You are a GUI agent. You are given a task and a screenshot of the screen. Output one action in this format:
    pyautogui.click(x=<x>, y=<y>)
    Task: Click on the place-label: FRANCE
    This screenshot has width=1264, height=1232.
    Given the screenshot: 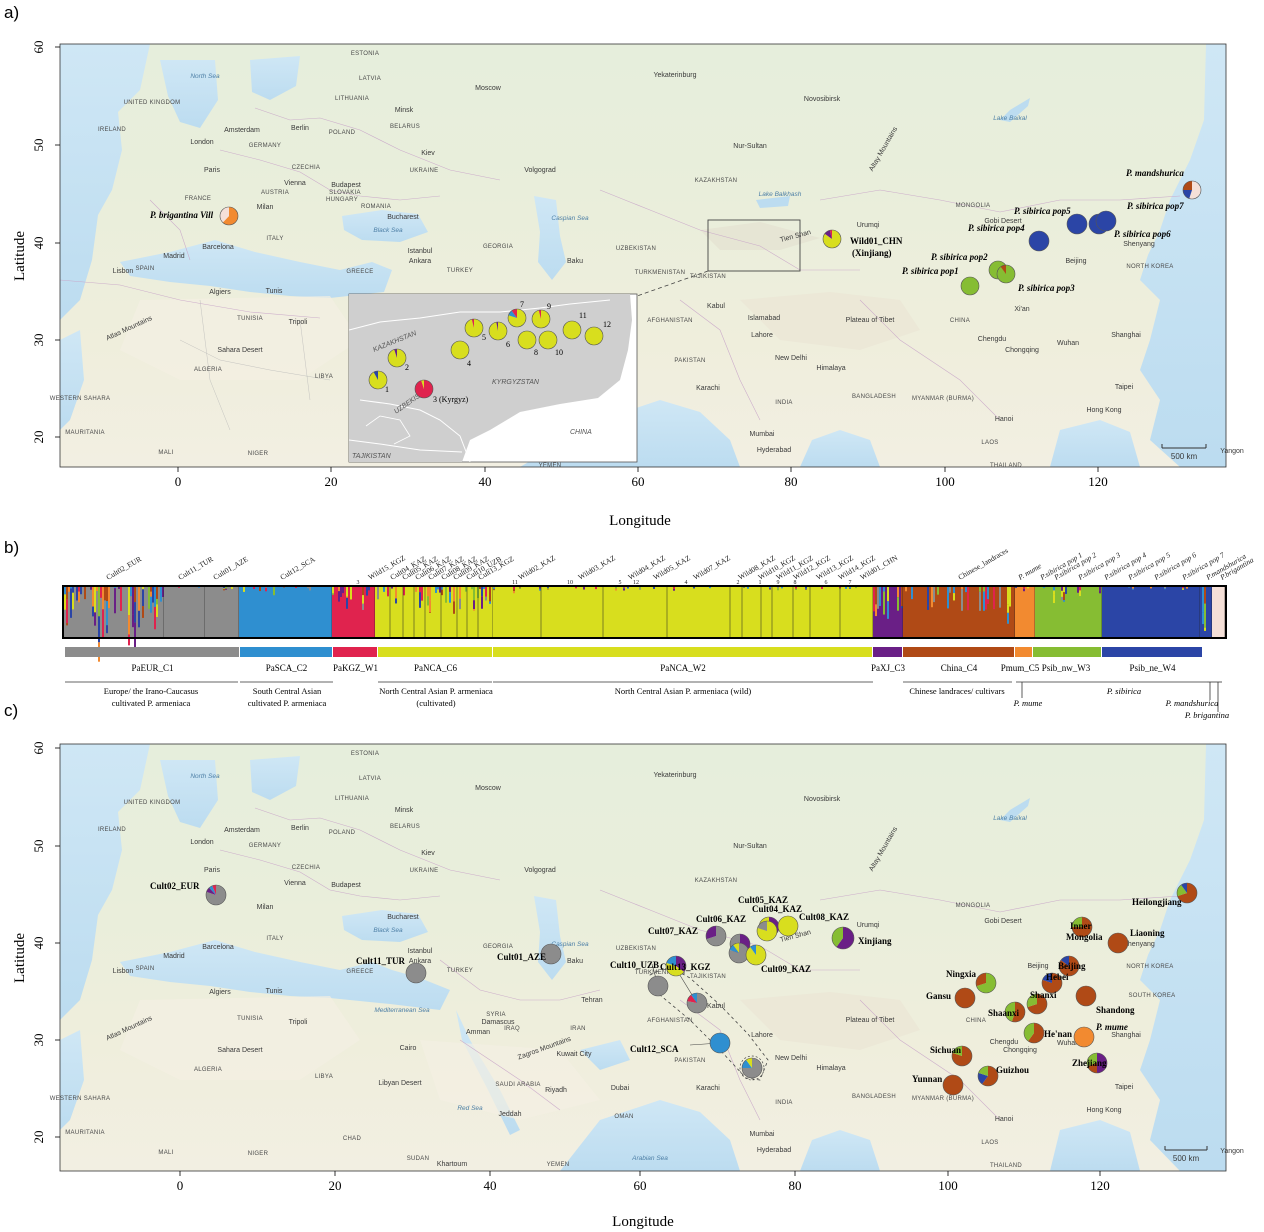 What is the action you would take?
    pyautogui.click(x=198, y=199)
    